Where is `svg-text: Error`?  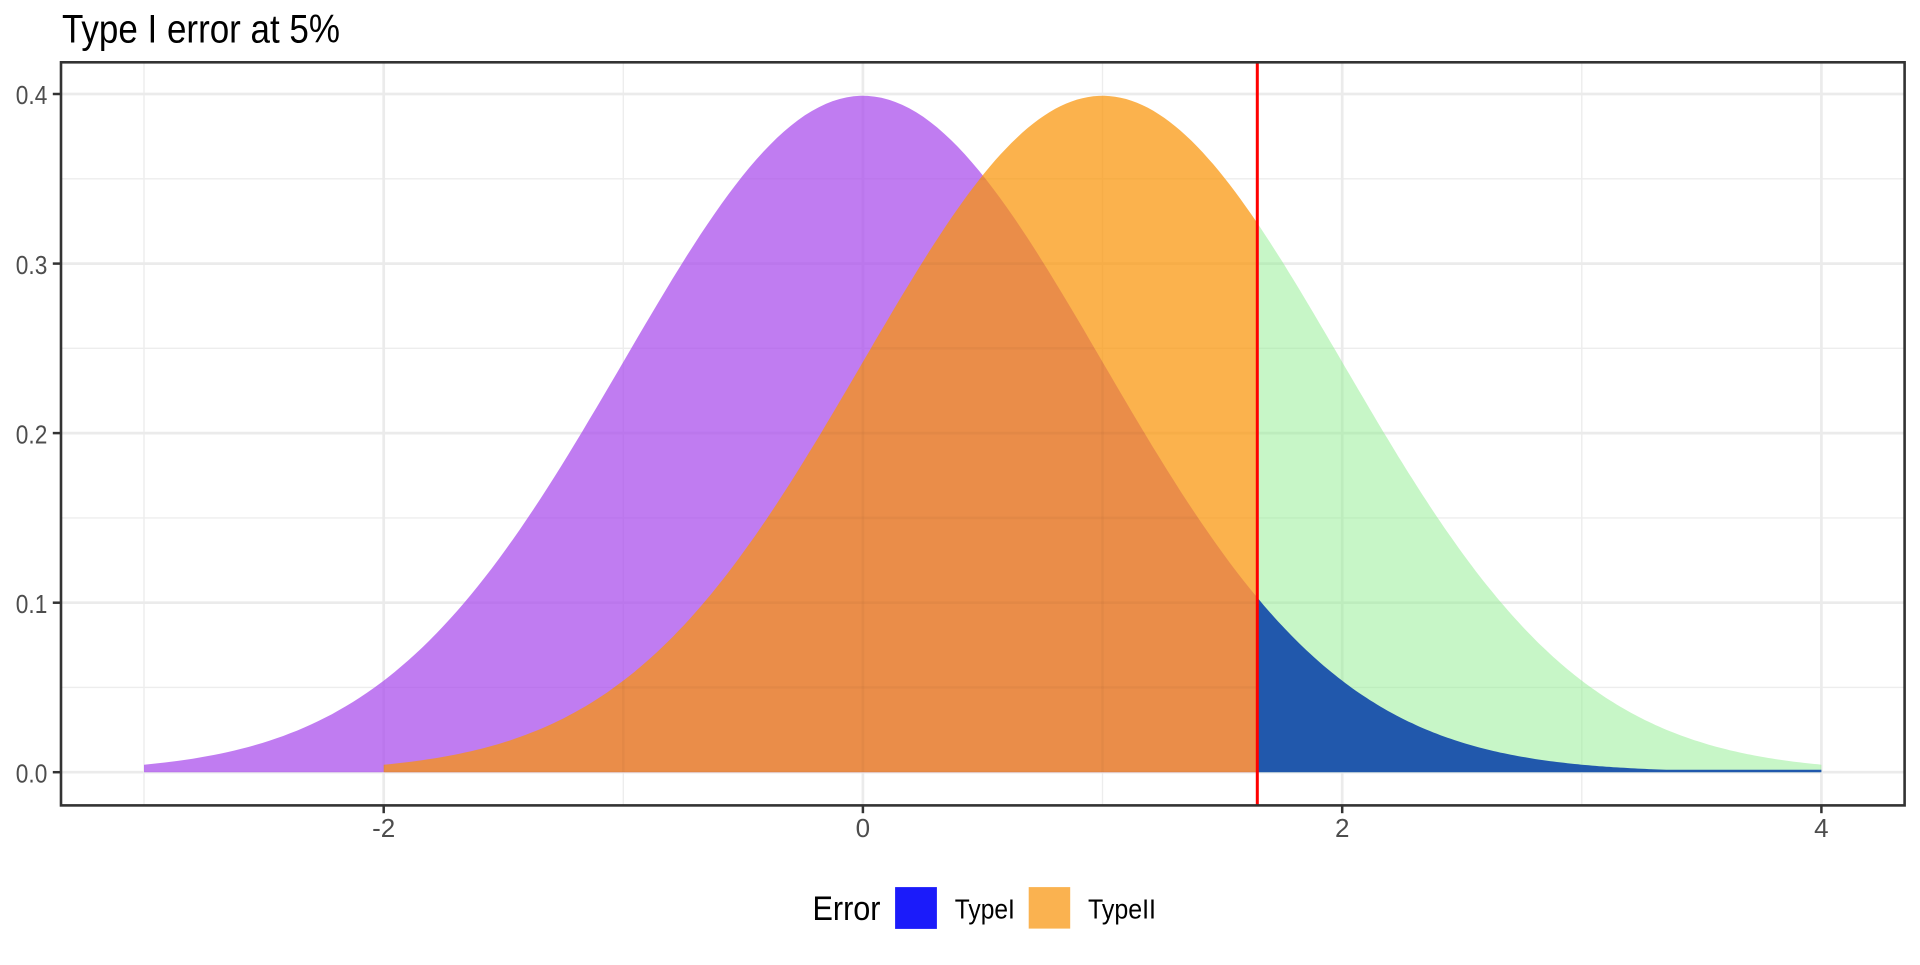 svg-text: Error is located at coordinates (847, 909).